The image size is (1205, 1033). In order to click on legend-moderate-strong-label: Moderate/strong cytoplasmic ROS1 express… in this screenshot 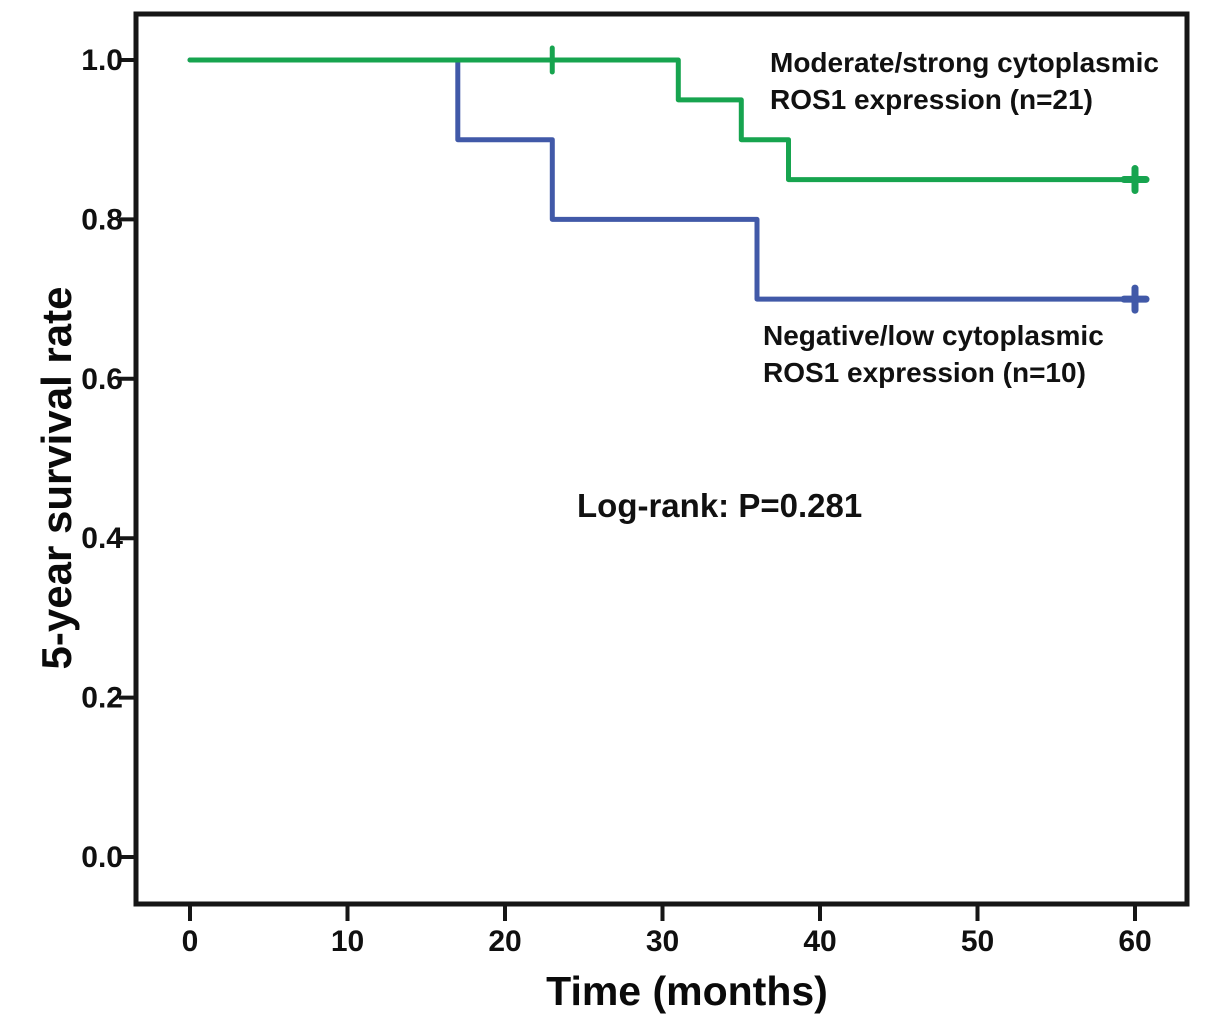, I will do `click(964, 81)`.